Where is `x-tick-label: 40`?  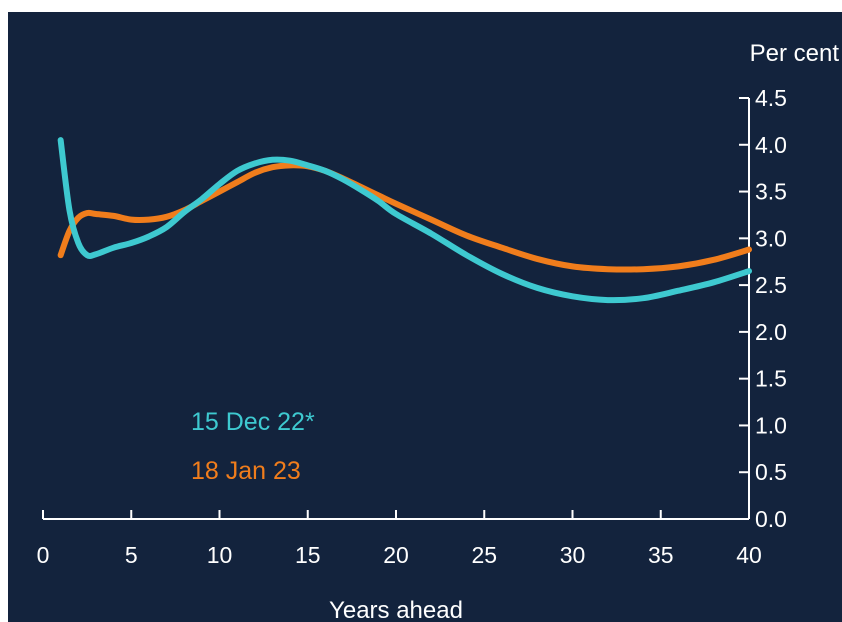
x-tick-label: 40 is located at coordinates (749, 555).